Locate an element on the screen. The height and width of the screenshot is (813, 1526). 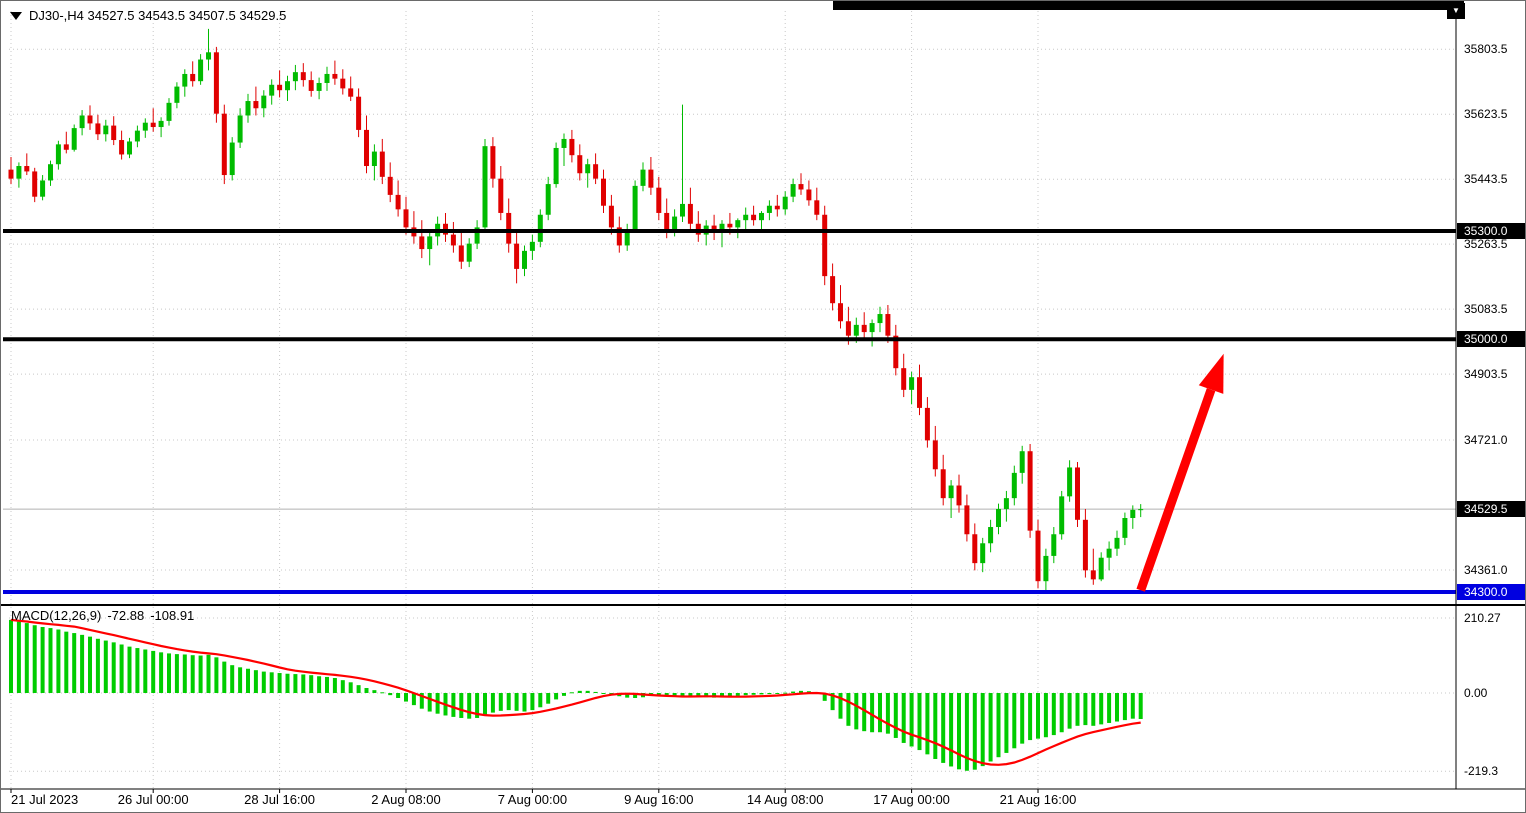
price-level-badge: 34529.5 is located at coordinates (1491, 509).